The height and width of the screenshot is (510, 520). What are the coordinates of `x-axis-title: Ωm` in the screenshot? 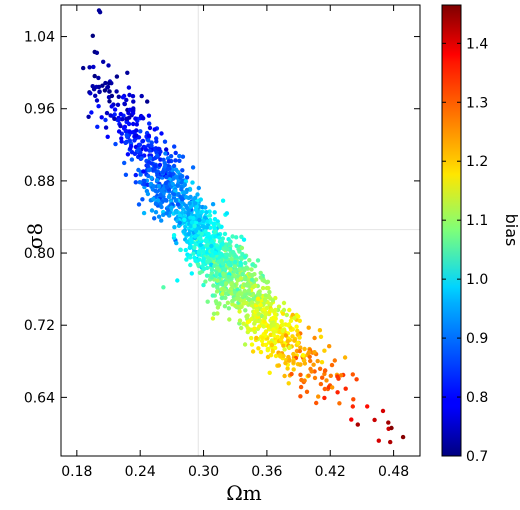 It's located at (244, 493).